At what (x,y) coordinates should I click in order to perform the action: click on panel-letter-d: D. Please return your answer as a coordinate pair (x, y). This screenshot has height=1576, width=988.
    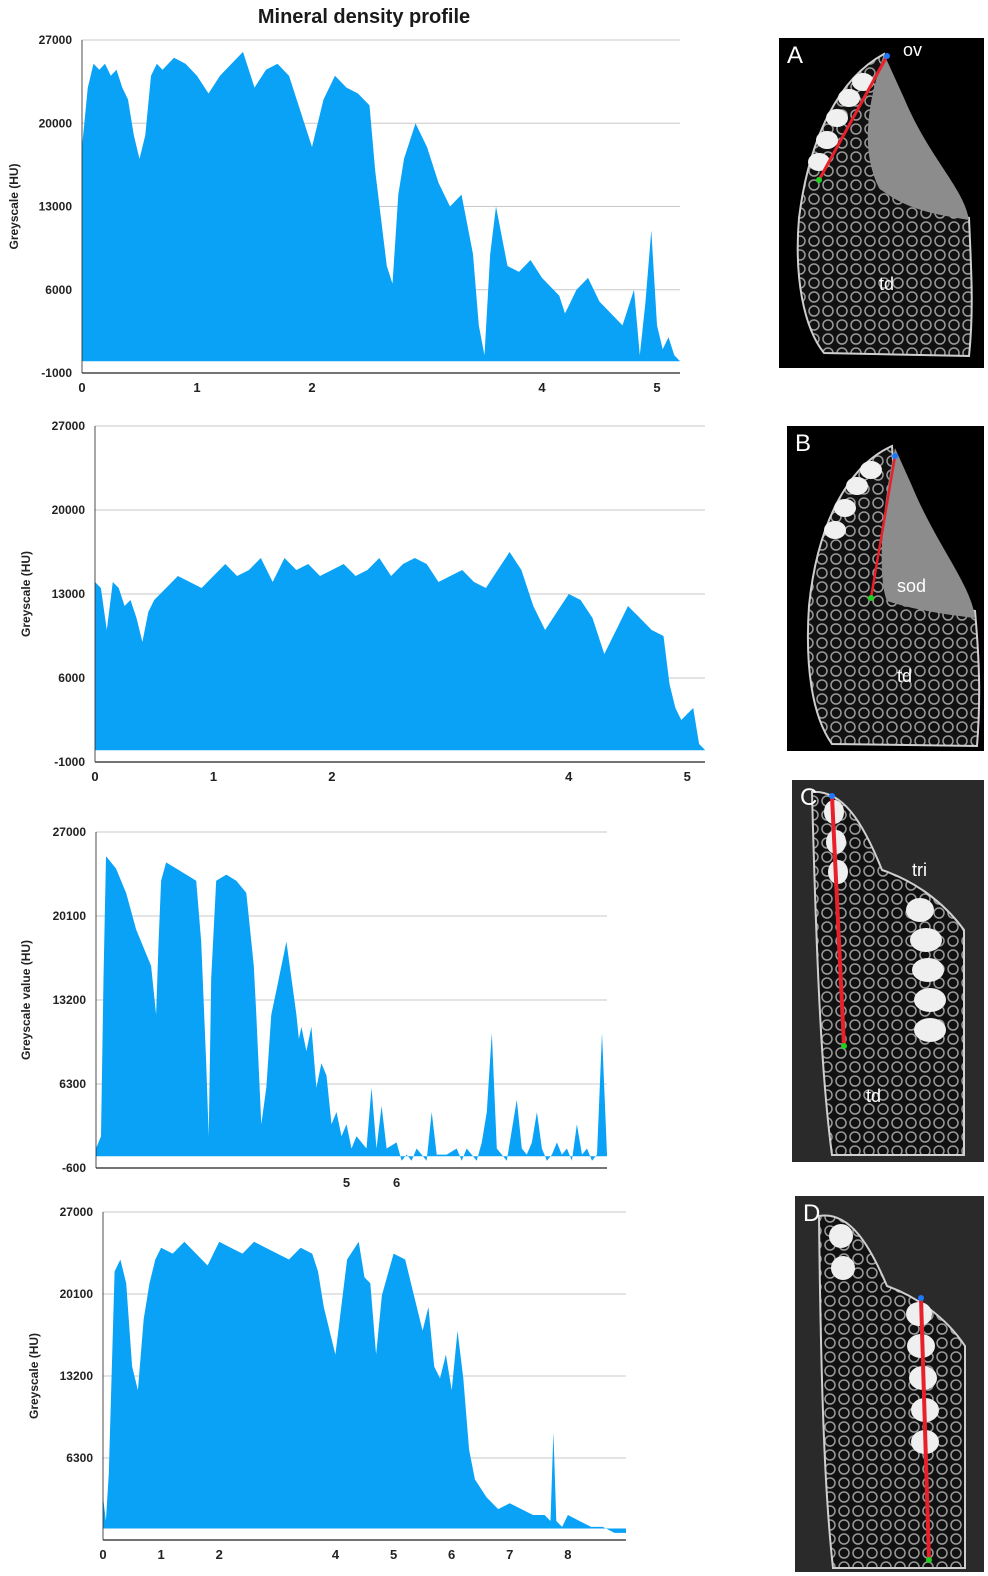
    Looking at the image, I should click on (812, 1213).